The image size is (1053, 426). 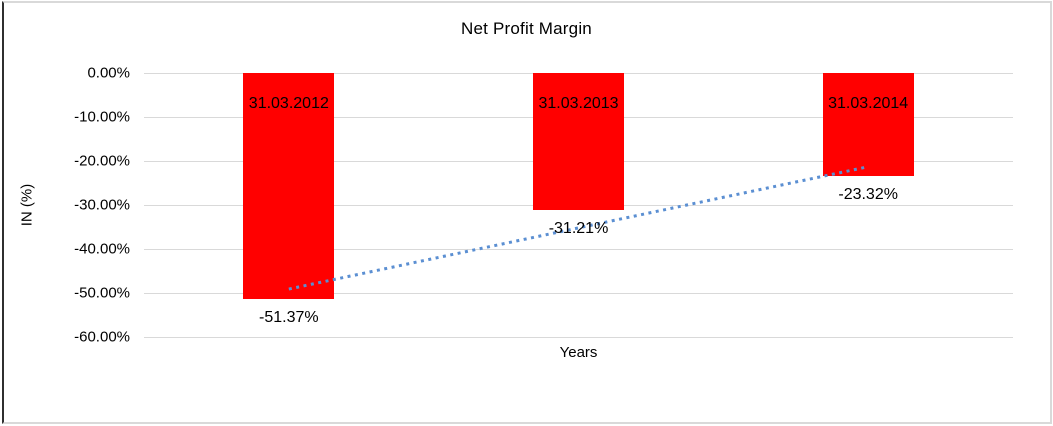 I want to click on y-axis-title: IN (%), so click(x=27, y=205).